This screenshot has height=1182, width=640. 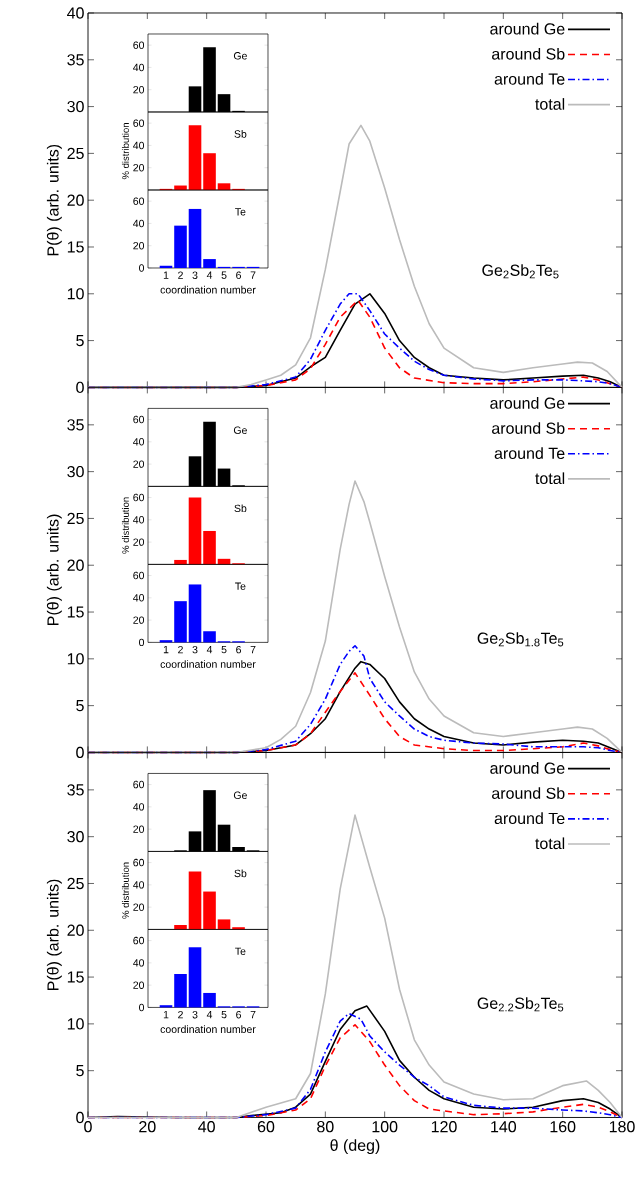 What do you see at coordinates (520, 271) in the screenshot?
I see `annotation: Ge$_{2}$Sb$_{2}$Te$_{5}$` at bounding box center [520, 271].